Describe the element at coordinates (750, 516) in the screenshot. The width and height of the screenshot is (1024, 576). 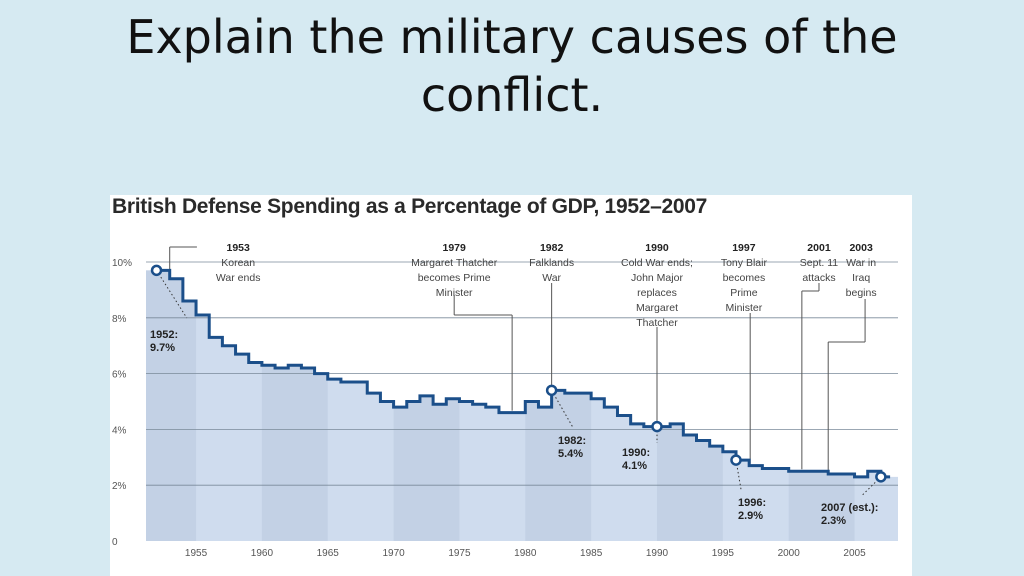
I see `point-label-1996-line-1: 2.9%` at that location.